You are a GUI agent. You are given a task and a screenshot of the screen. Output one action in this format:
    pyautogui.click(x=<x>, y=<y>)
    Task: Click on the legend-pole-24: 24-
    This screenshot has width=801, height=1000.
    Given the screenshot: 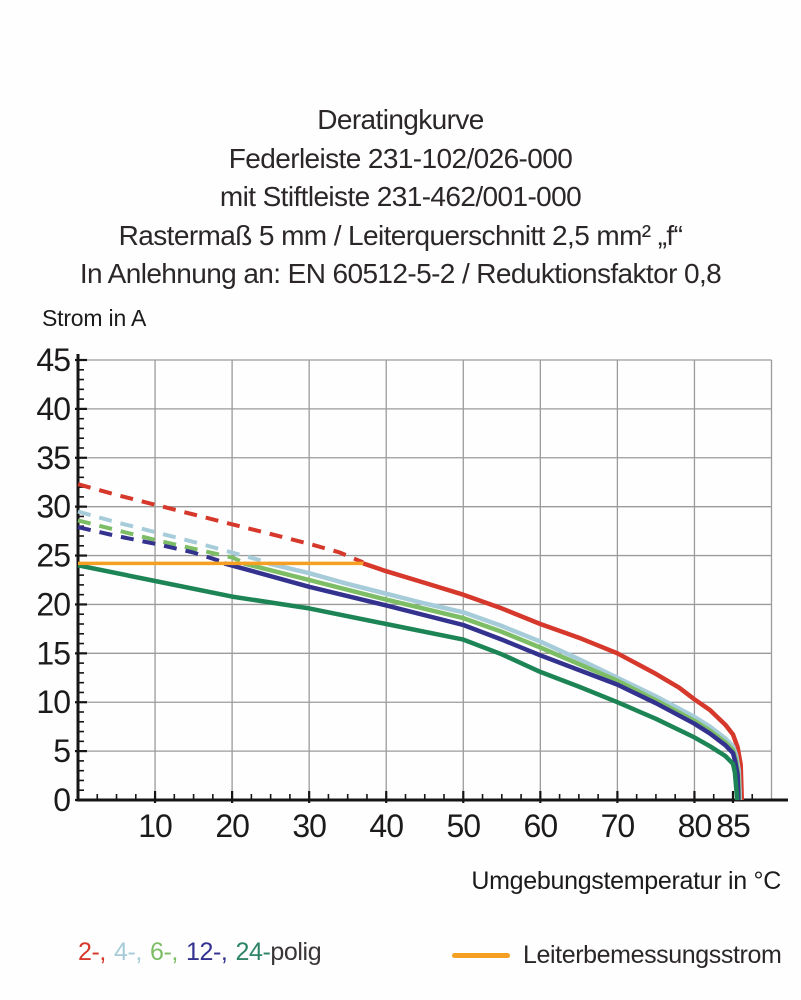 What is the action you would take?
    pyautogui.click(x=253, y=952)
    